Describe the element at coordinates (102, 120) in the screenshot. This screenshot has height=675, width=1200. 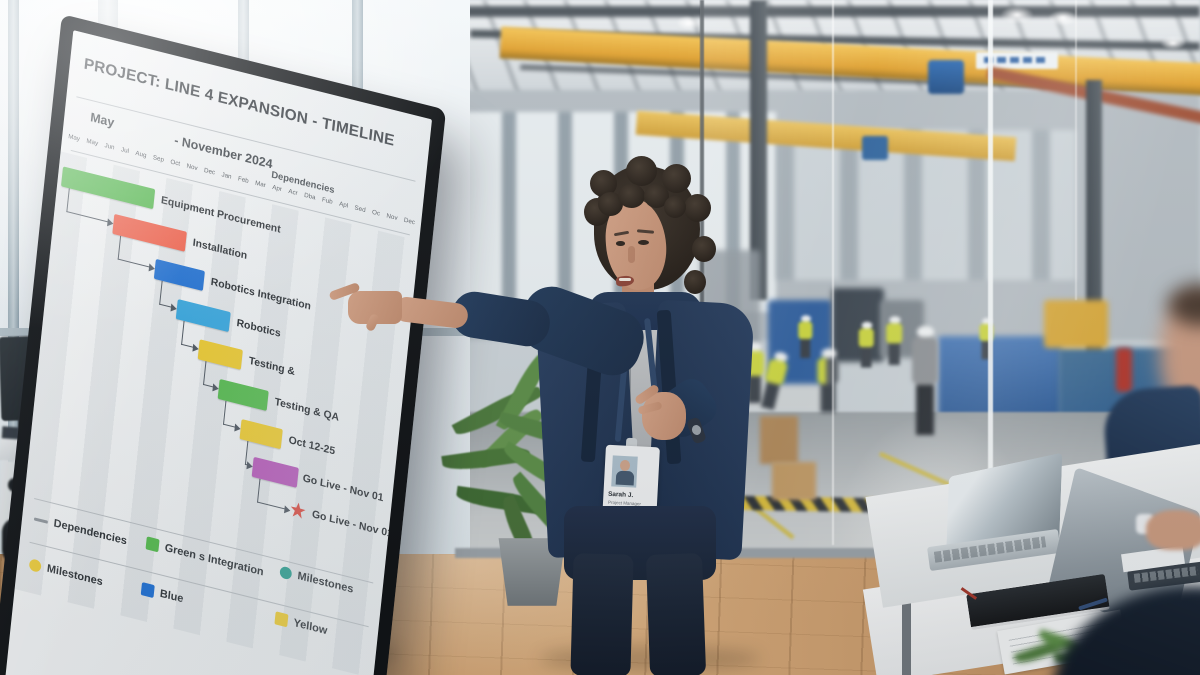
I see `period-start-label: May` at that location.